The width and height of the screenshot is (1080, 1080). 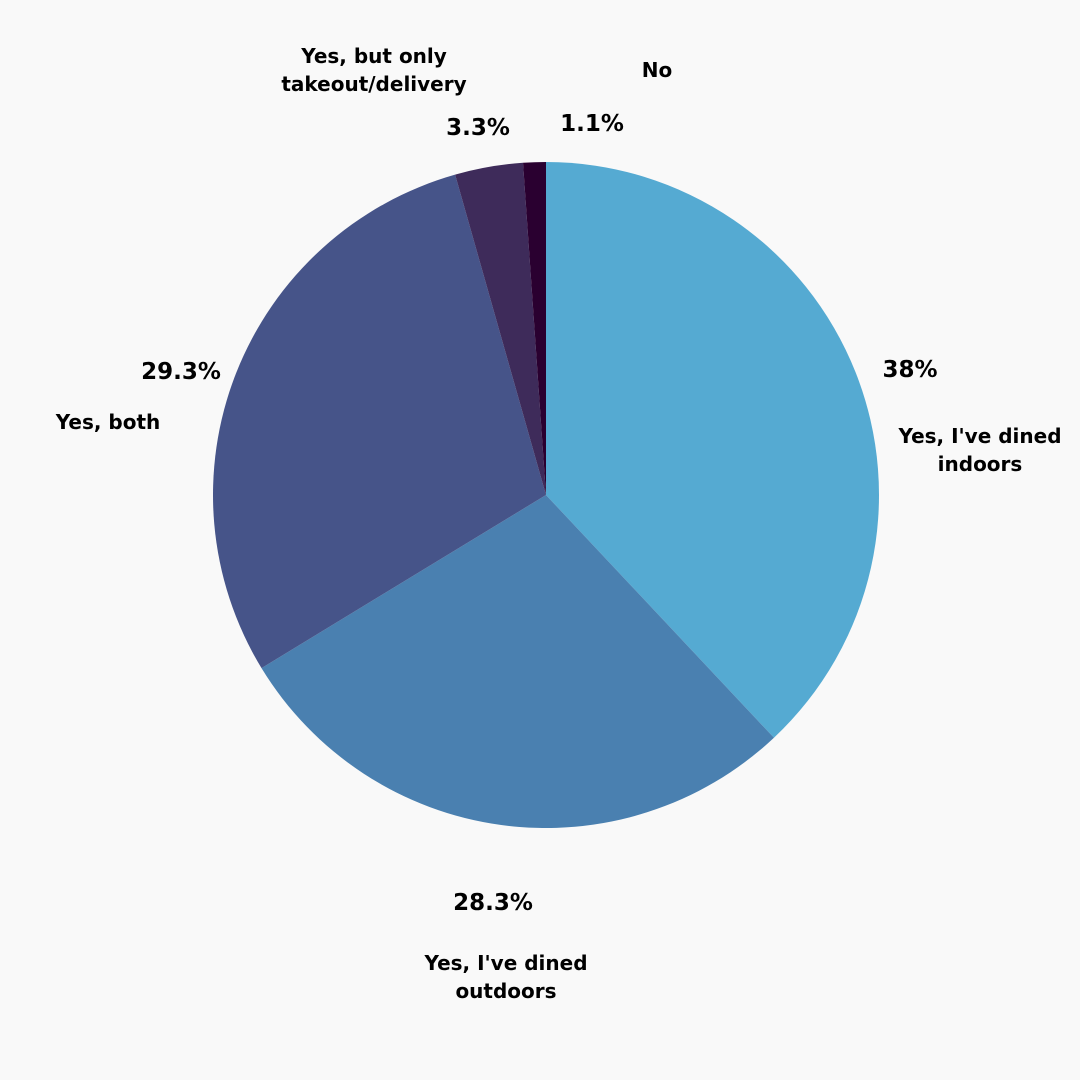 What do you see at coordinates (910, 369) in the screenshot?
I see `data-label: 38%` at bounding box center [910, 369].